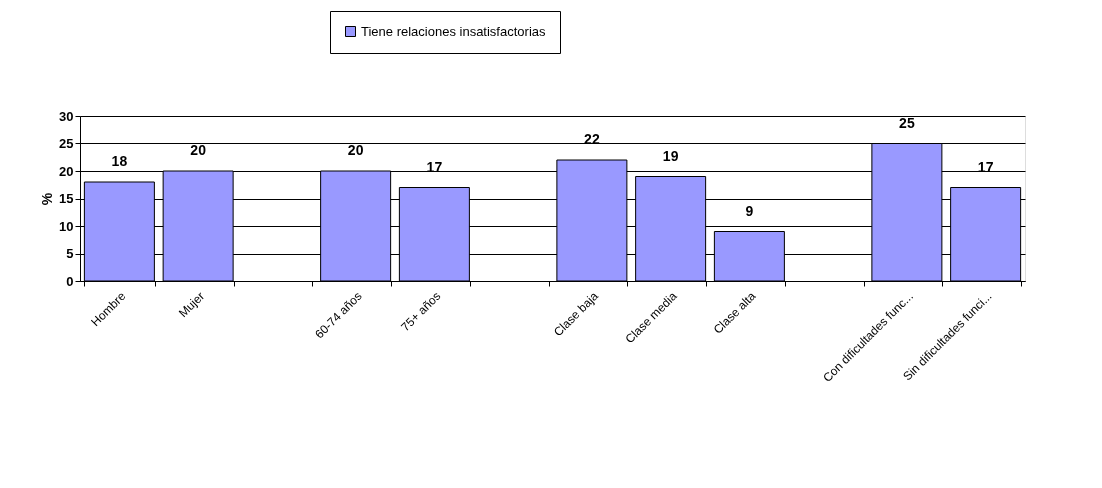 This screenshot has width=1102, height=488. I want to click on data-label: 18, so click(119, 161).